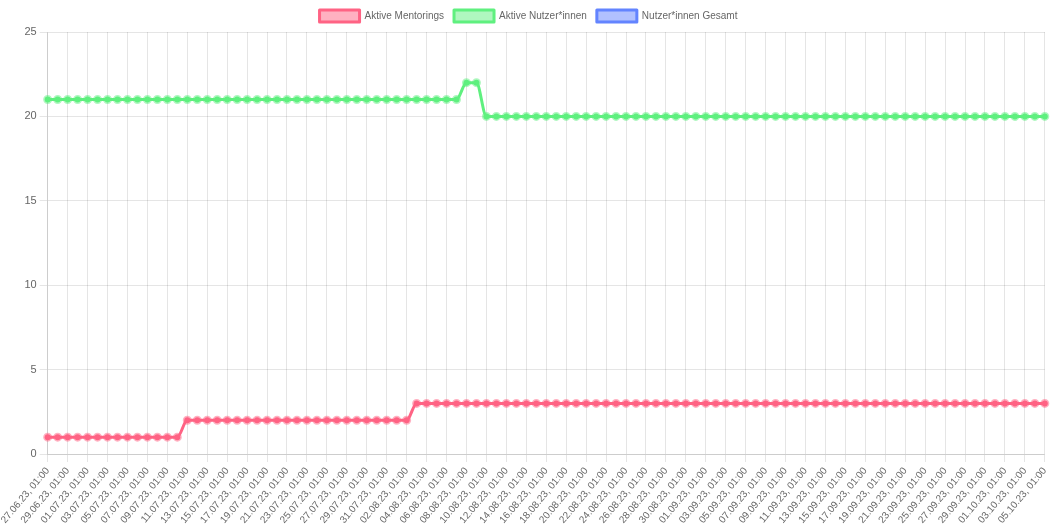 Image resolution: width=1057 pixels, height=529 pixels. Describe the element at coordinates (30, 31) in the screenshot. I see `y-tick-label: 25` at that location.